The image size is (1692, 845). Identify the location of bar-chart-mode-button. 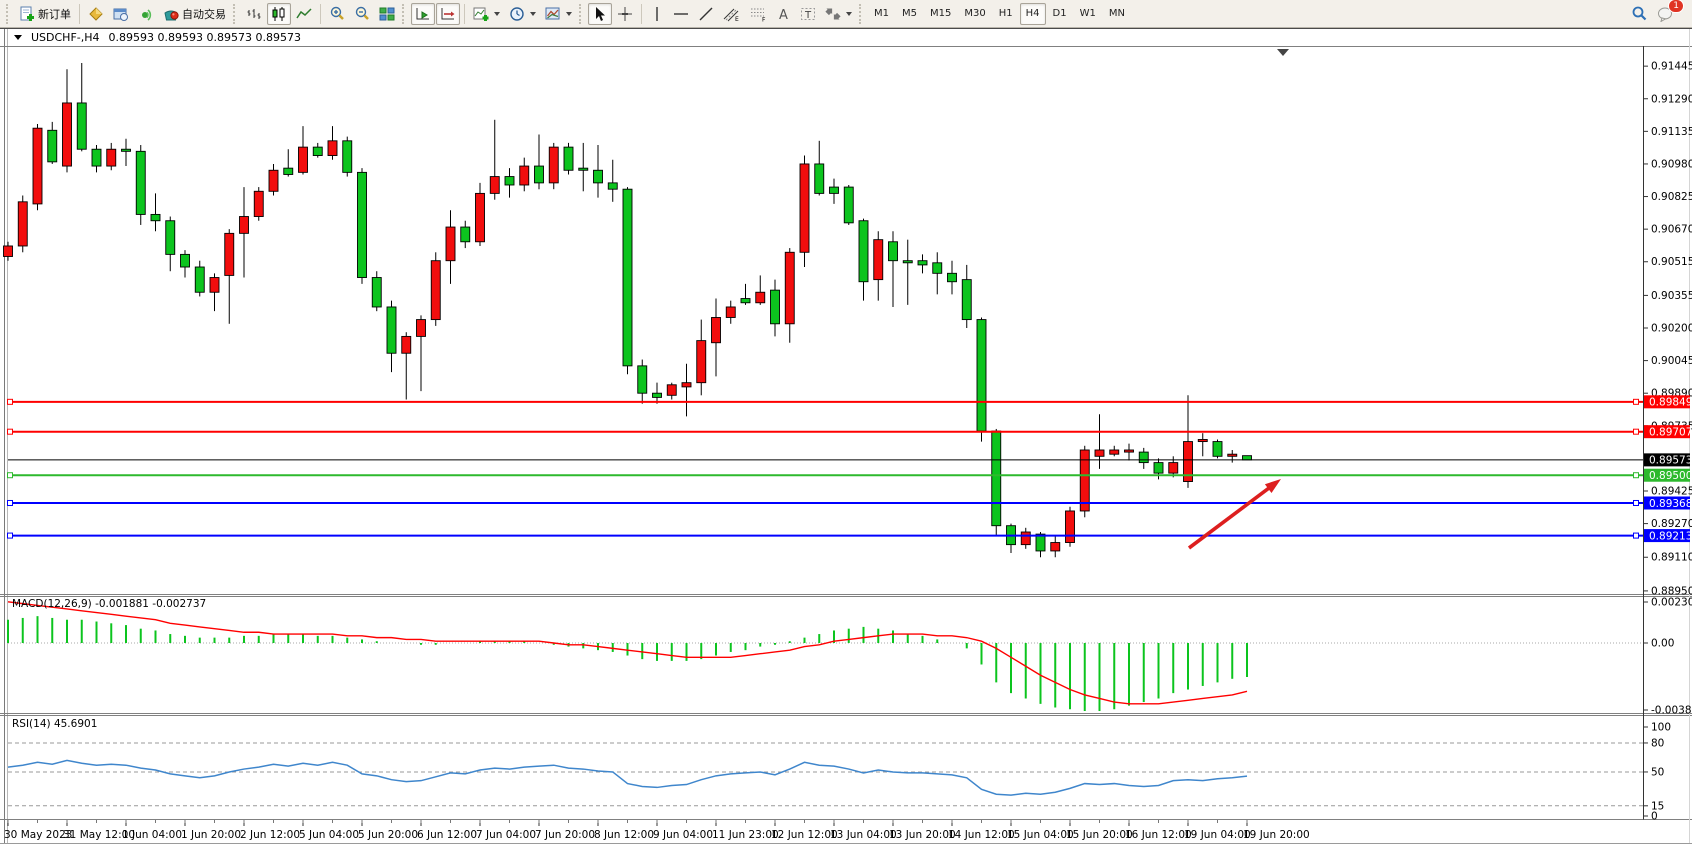
(254, 14).